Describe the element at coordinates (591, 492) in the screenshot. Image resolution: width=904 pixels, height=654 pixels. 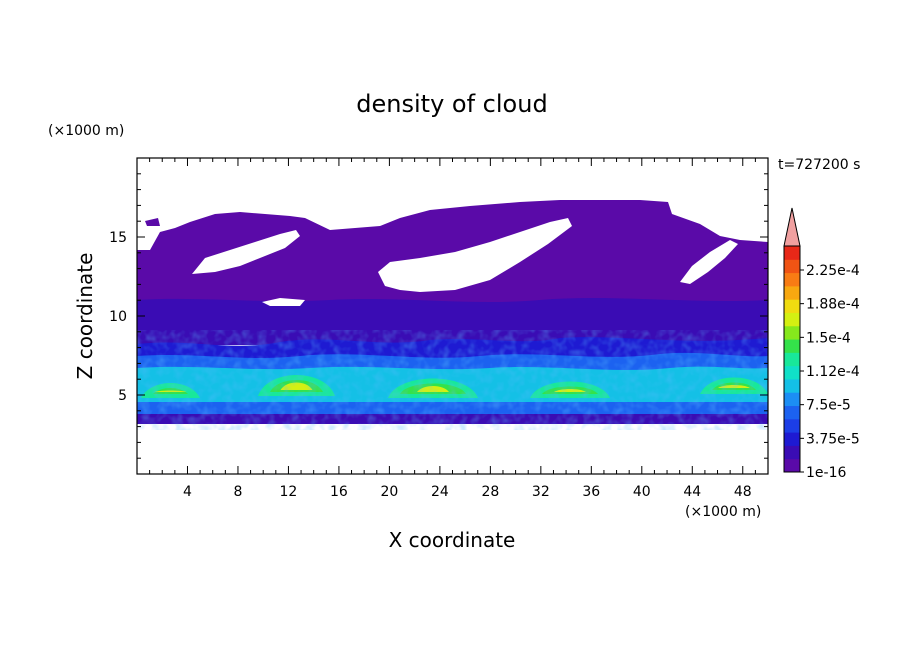
I see `x-tick-label: 36` at that location.